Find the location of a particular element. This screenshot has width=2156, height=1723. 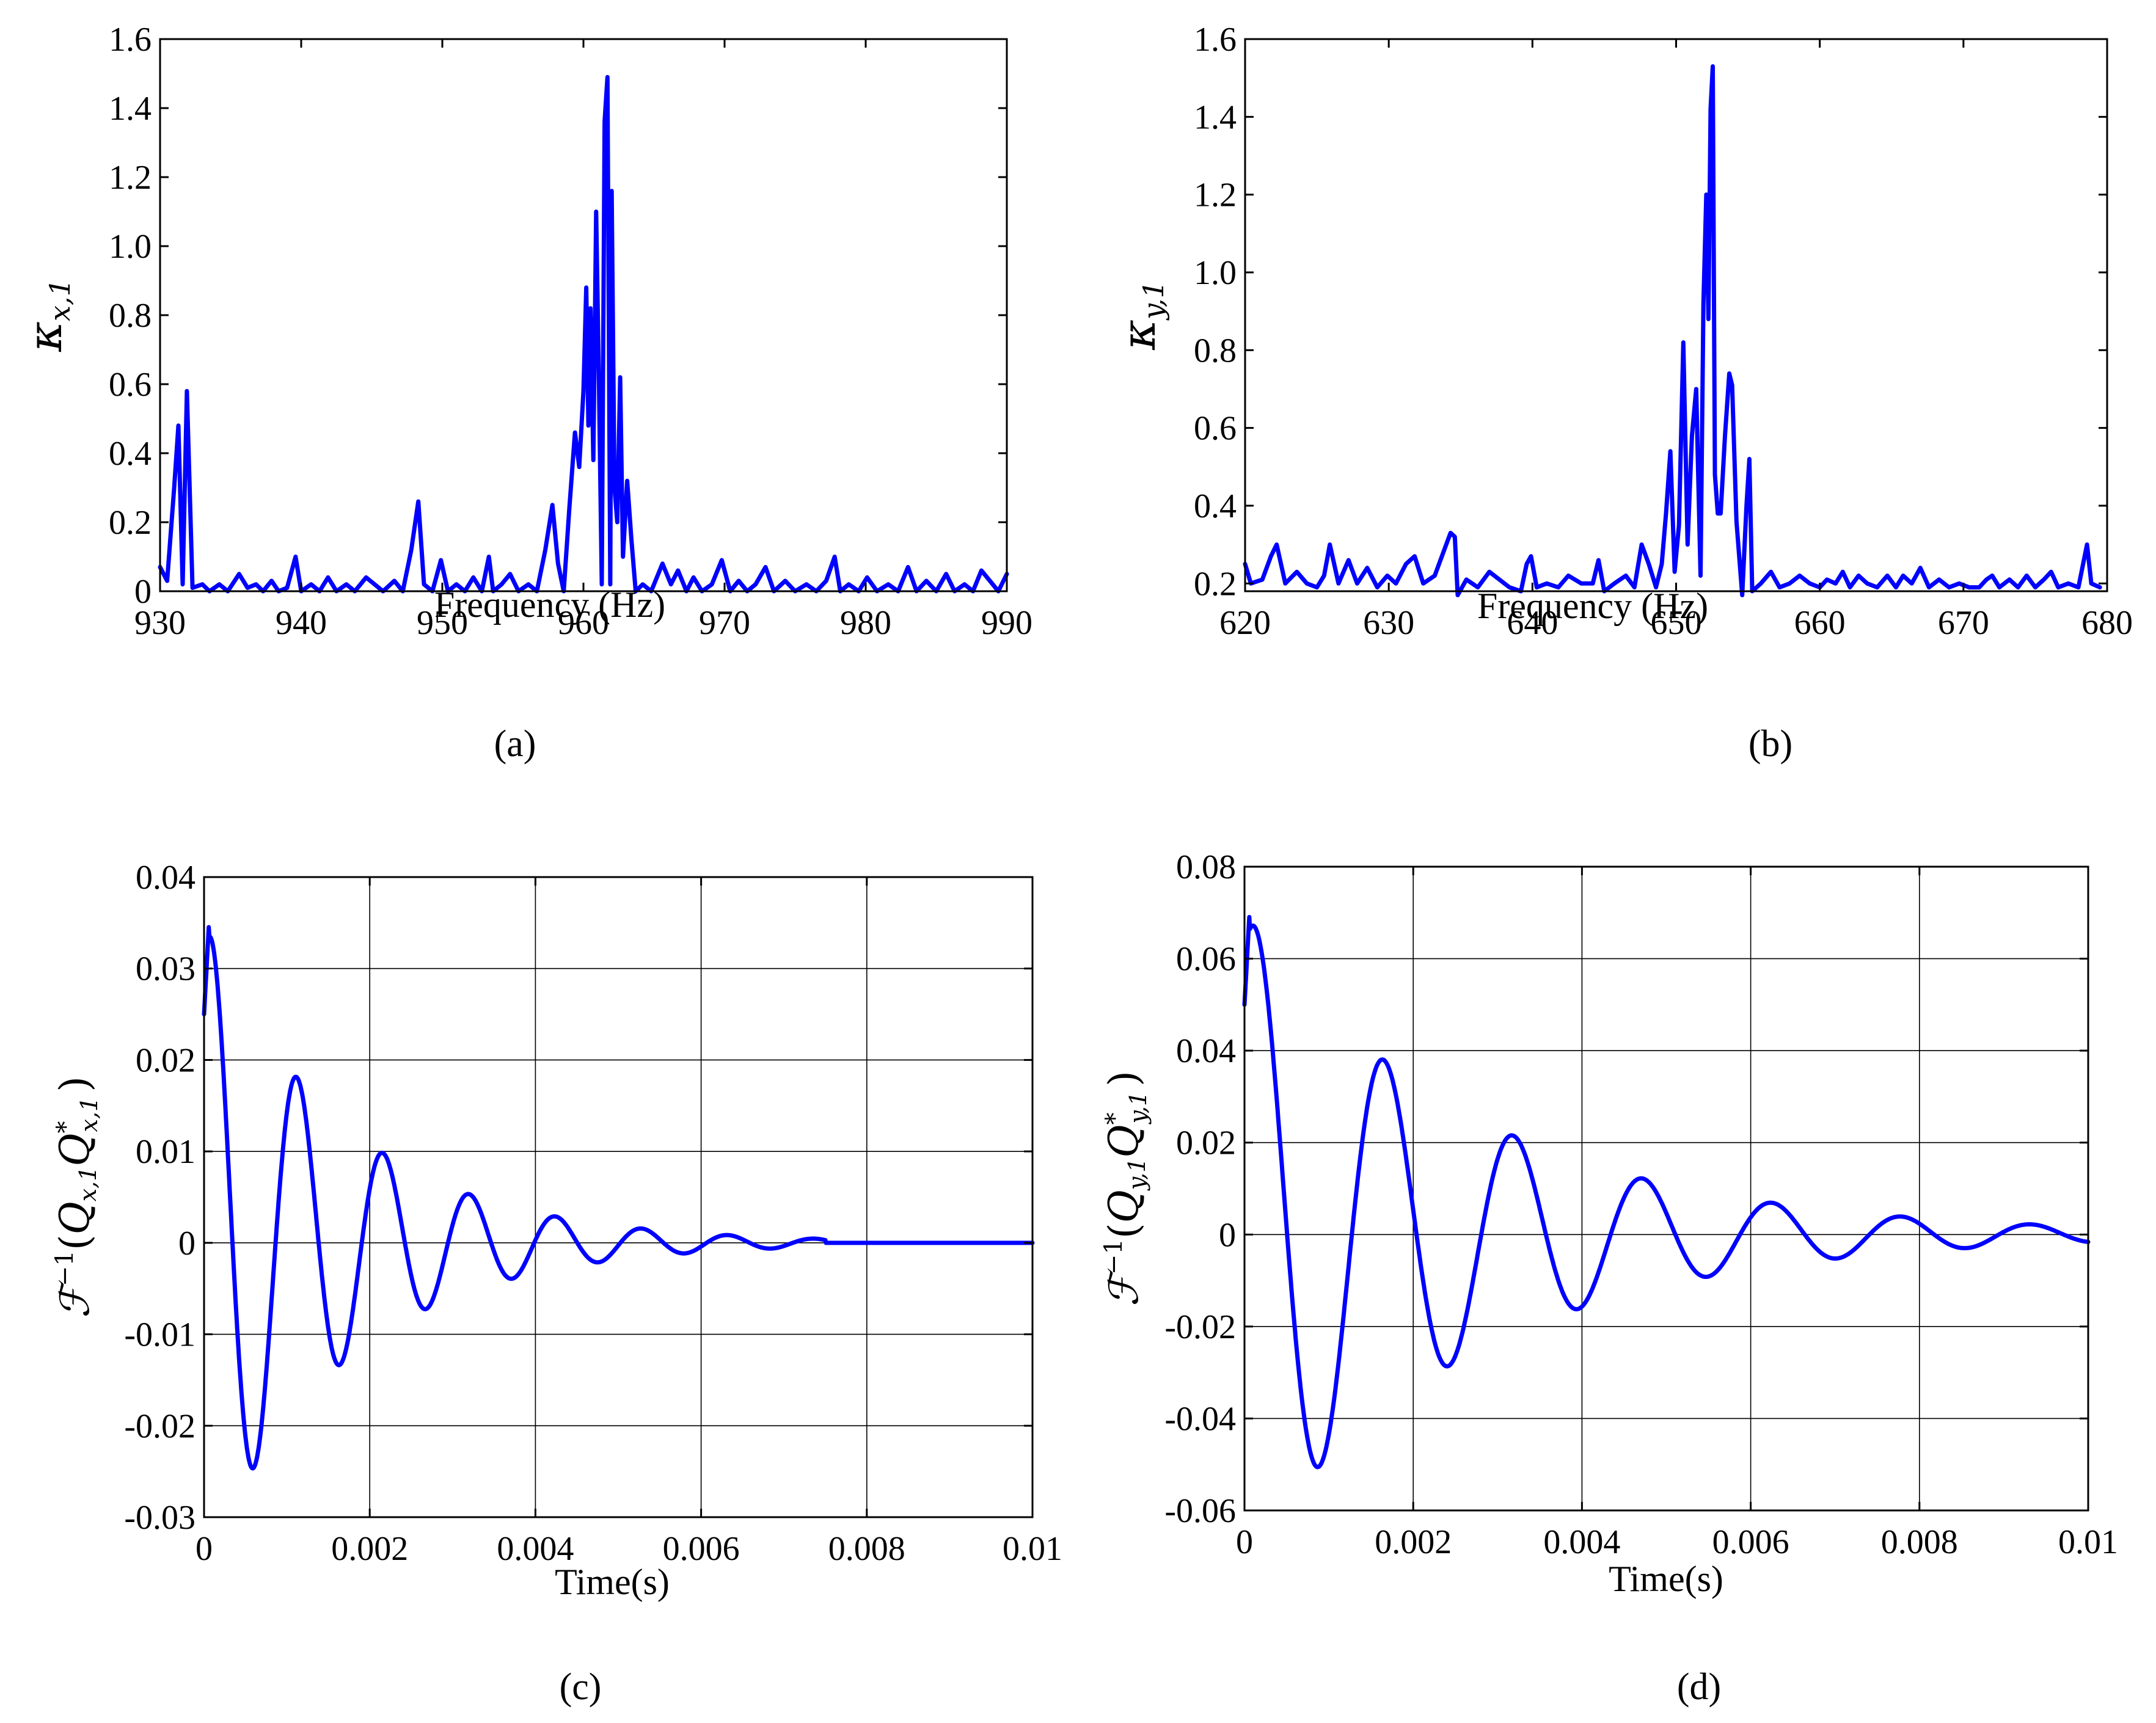

y-tick-label: 0.03 is located at coordinates (166, 969).